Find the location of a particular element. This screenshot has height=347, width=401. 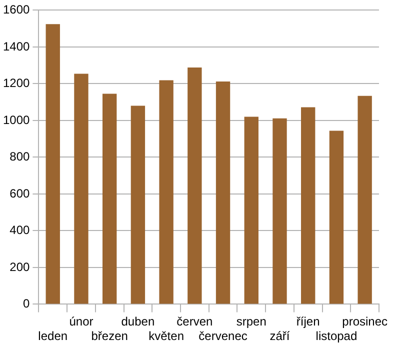

x-tick-label: prosinec is located at coordinates (365, 321).